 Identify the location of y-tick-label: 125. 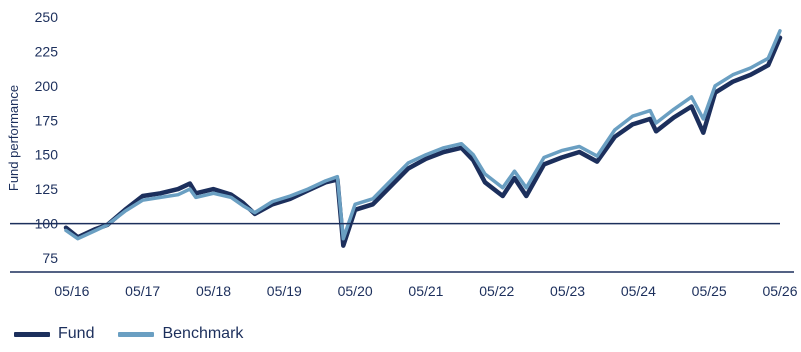
(47, 189).